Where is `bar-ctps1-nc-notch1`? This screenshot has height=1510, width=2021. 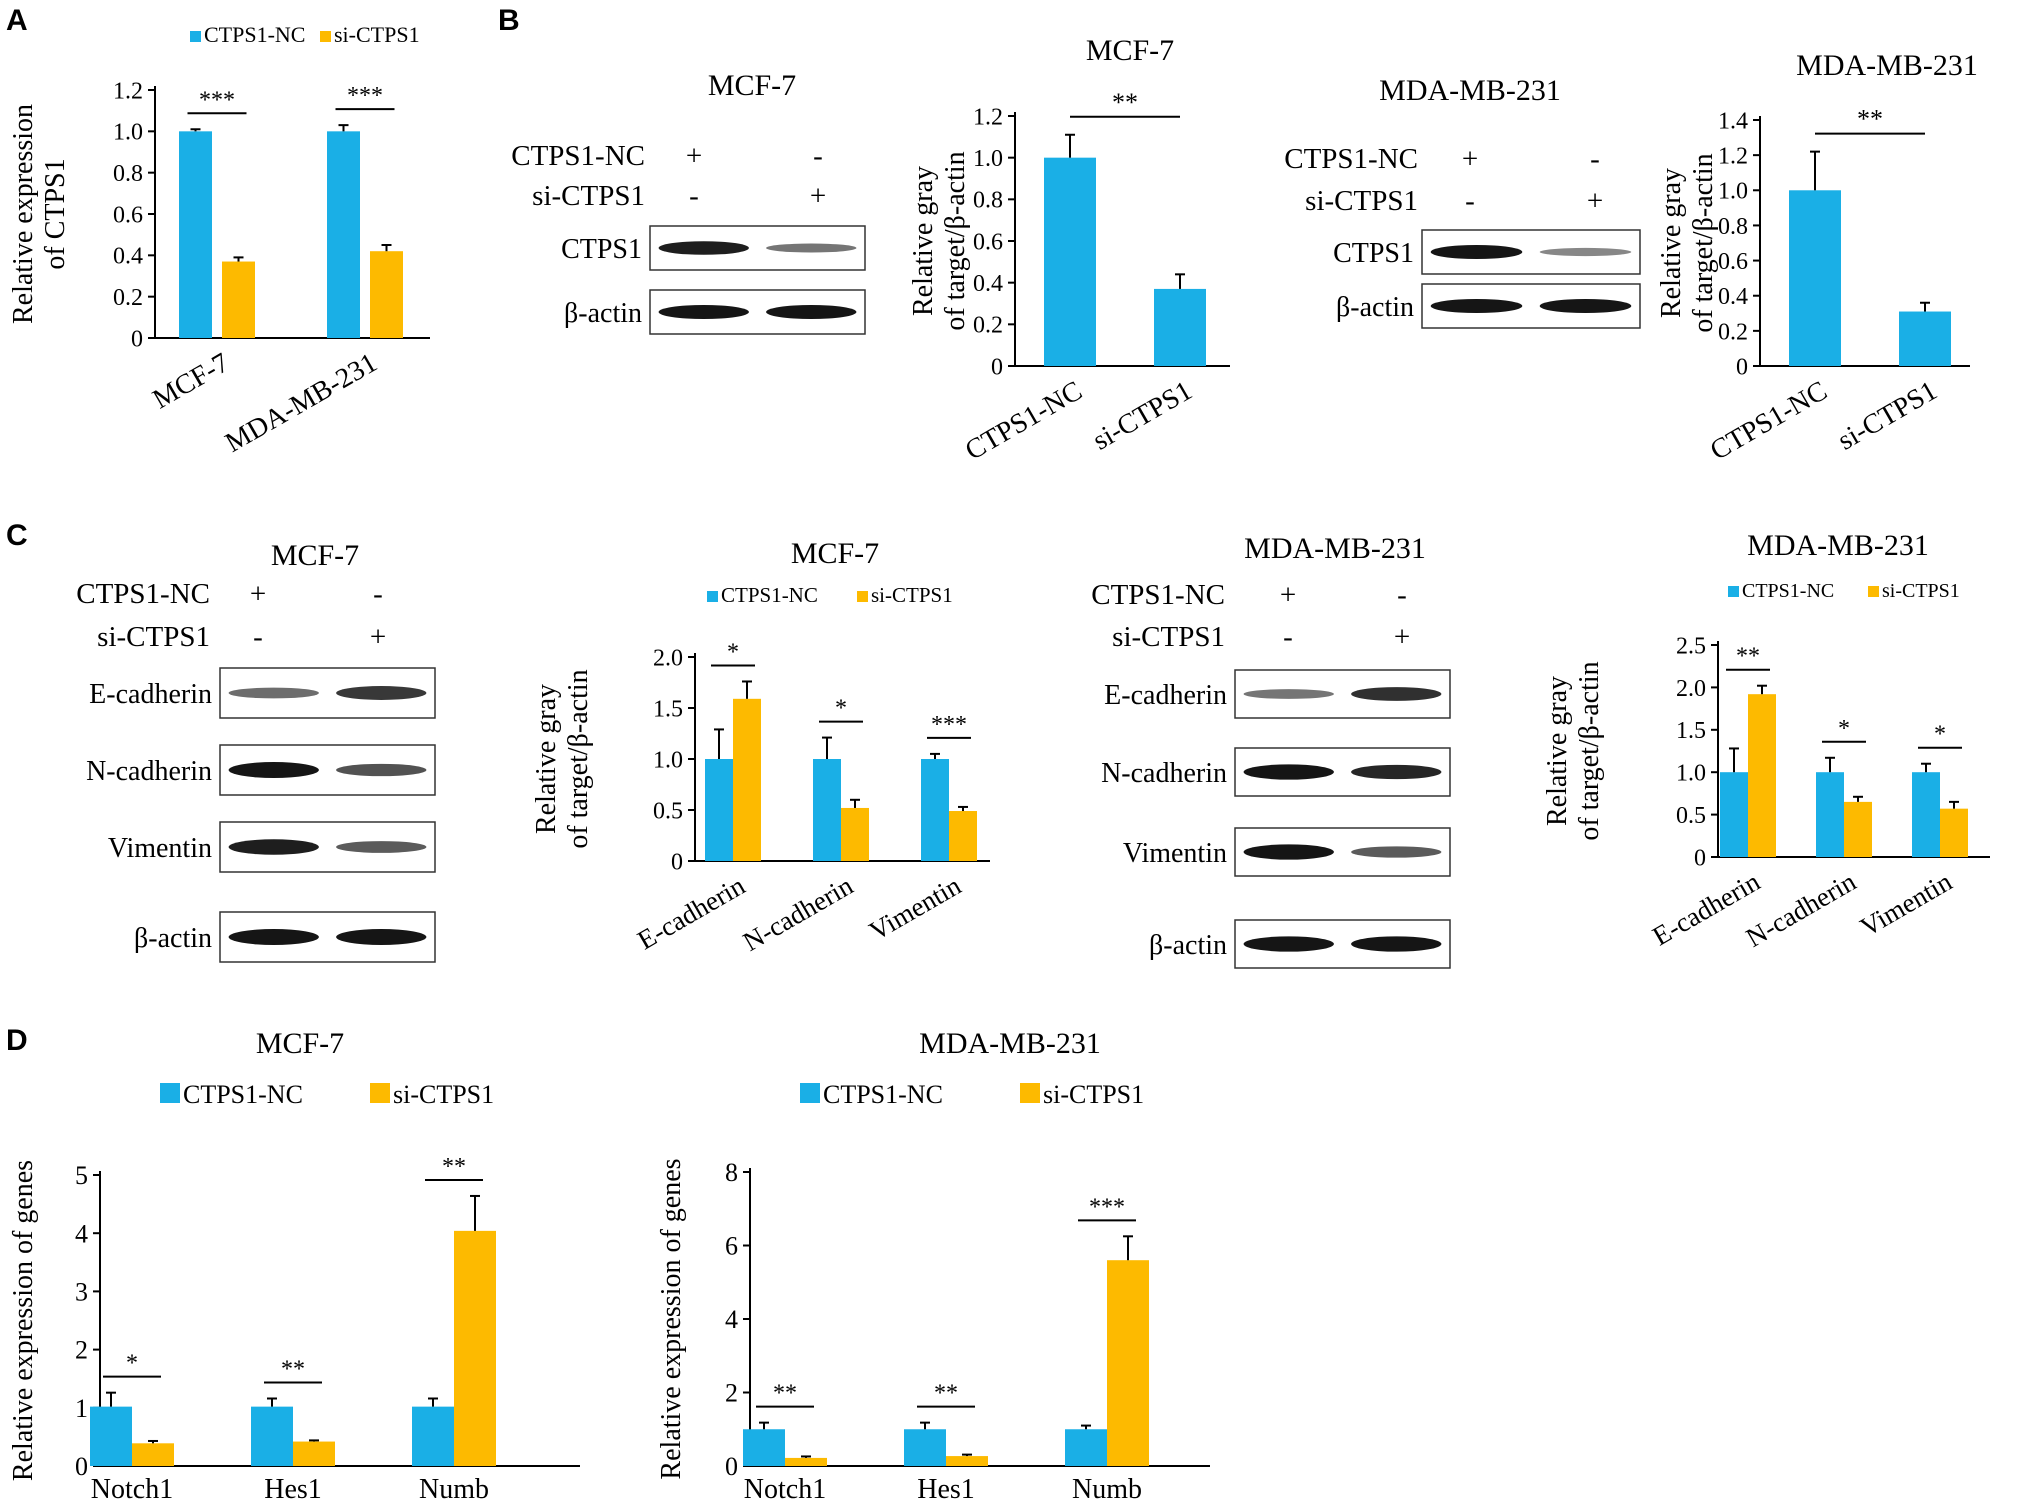
bar-ctps1-nc-notch1 is located at coordinates (111, 1436).